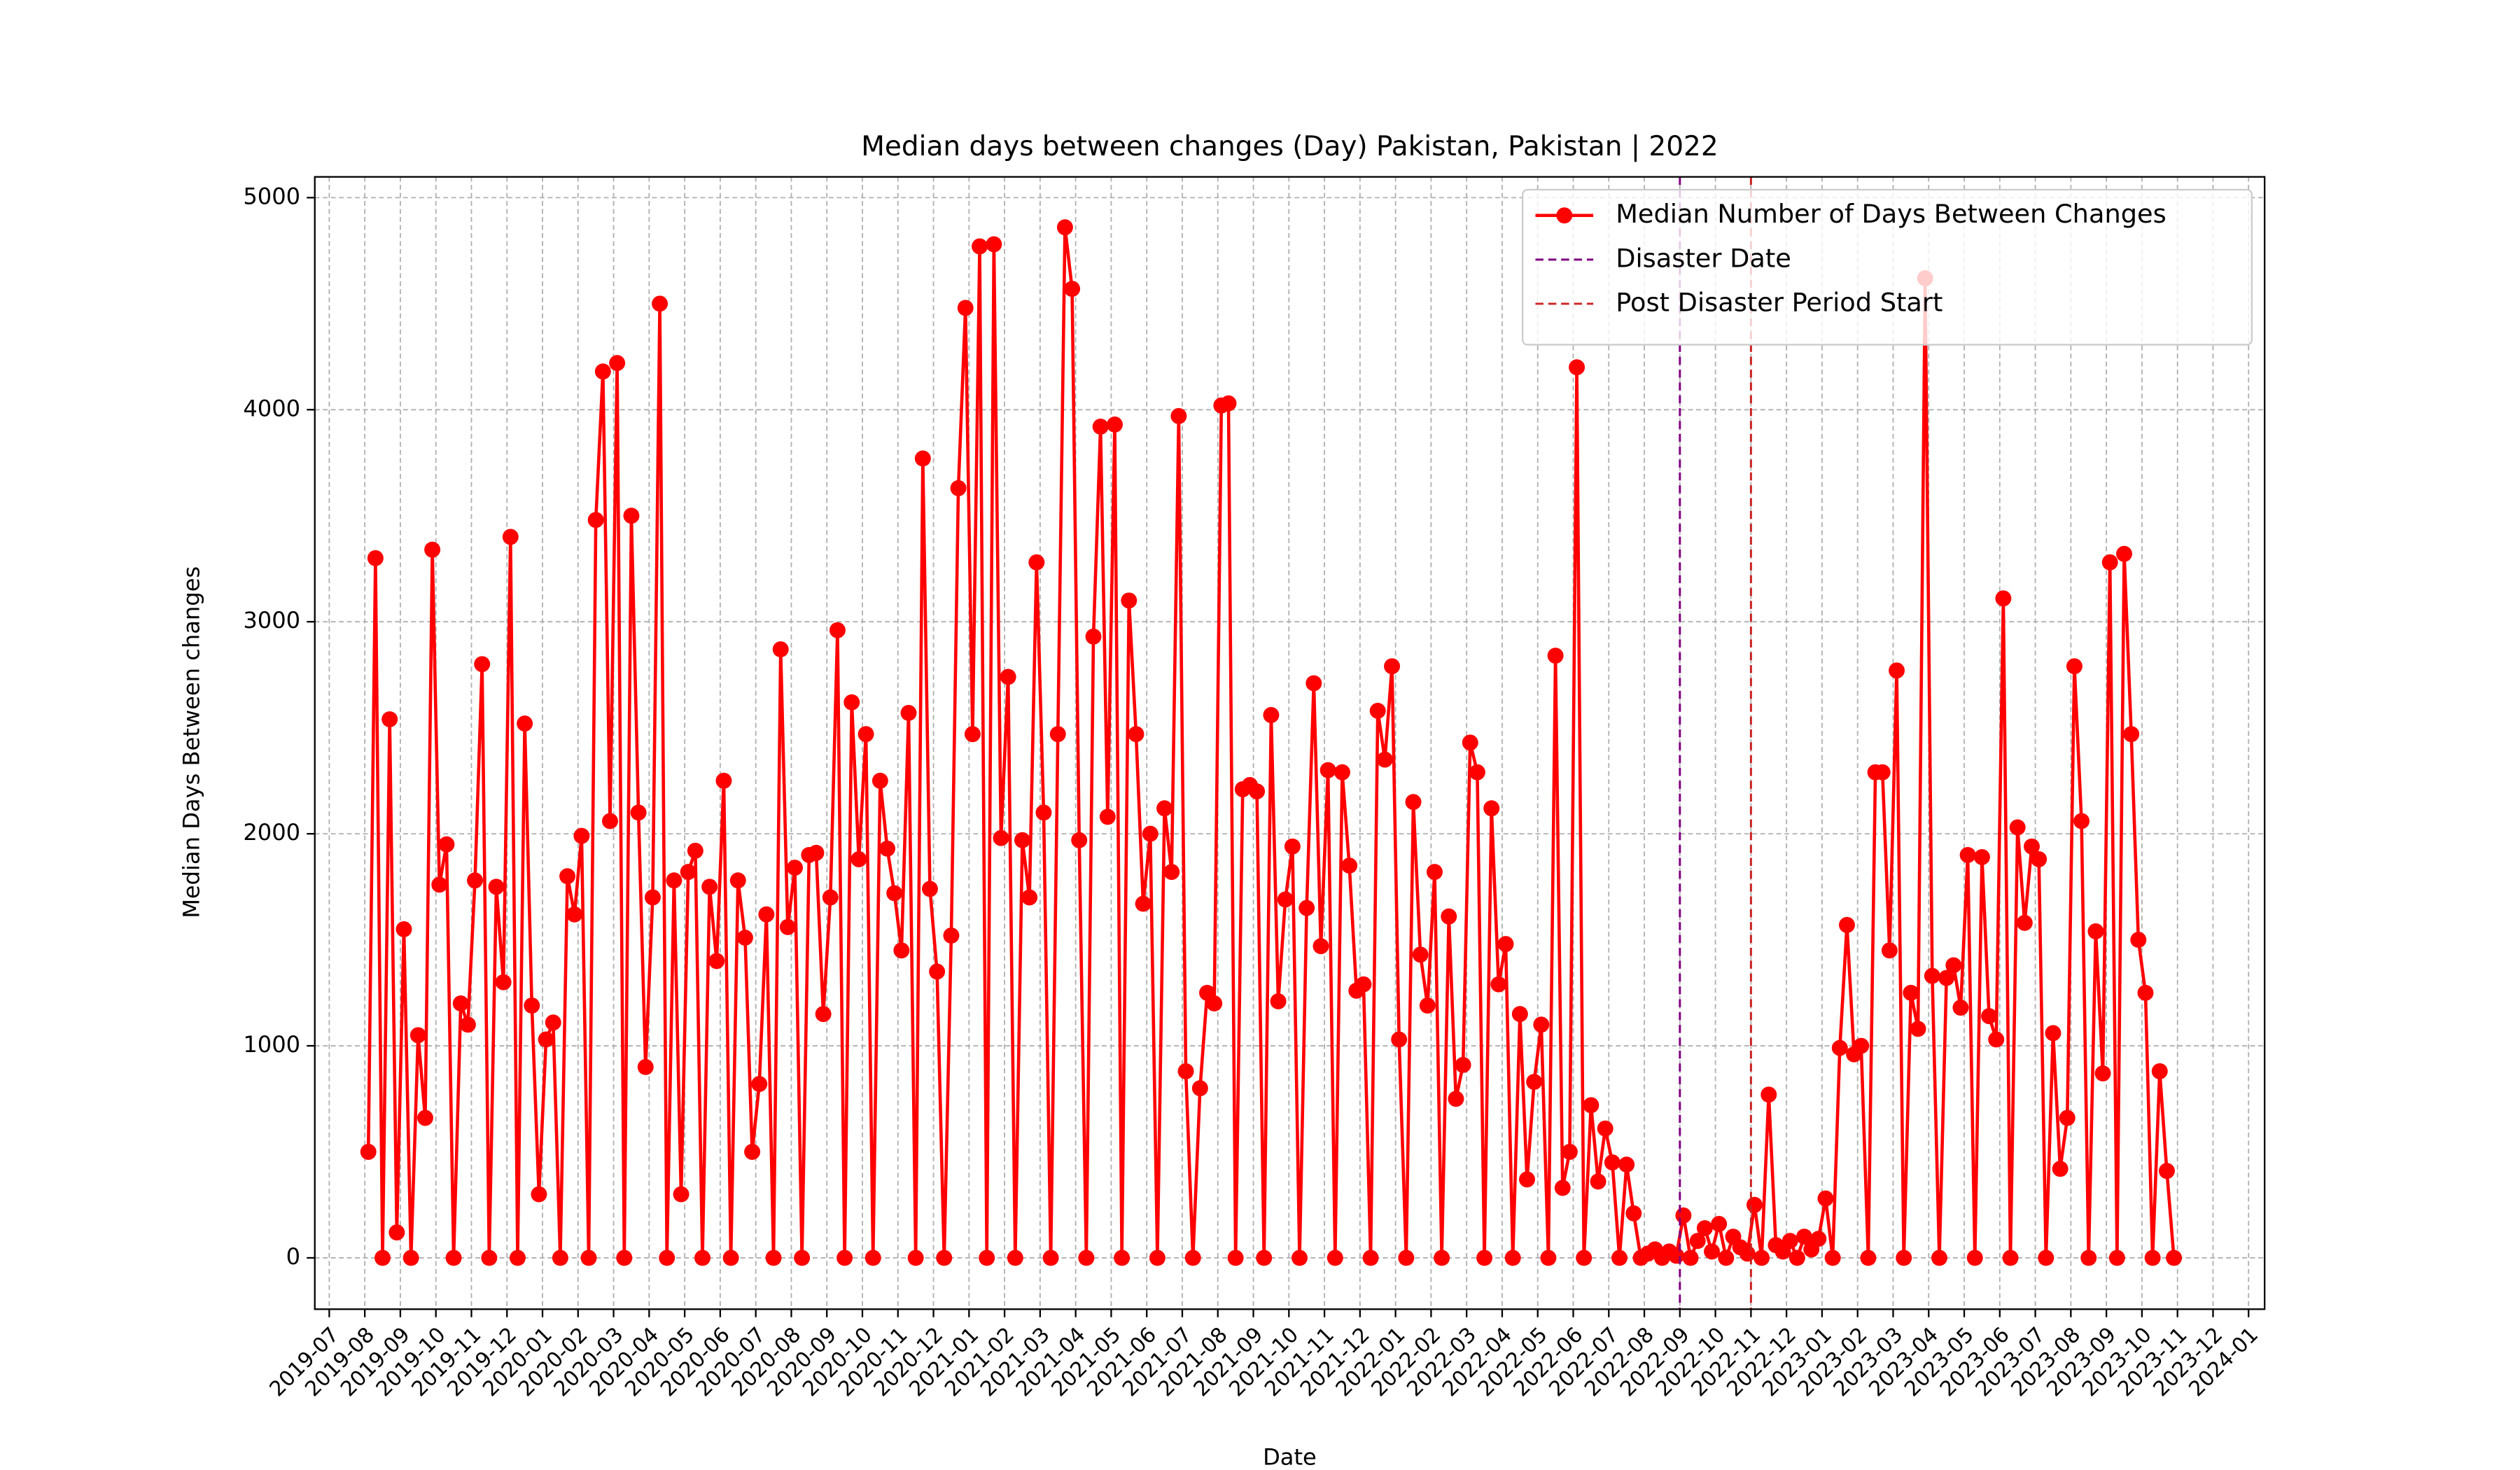  I want to click on y-tick-label: 0, so click(293, 1256).